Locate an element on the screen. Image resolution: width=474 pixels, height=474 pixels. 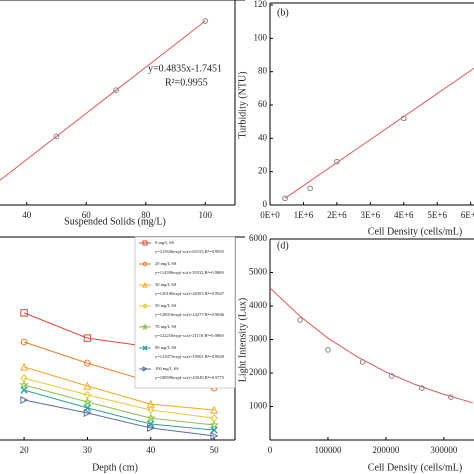
x-axis-label: Depth (cm) is located at coordinates (115, 467).